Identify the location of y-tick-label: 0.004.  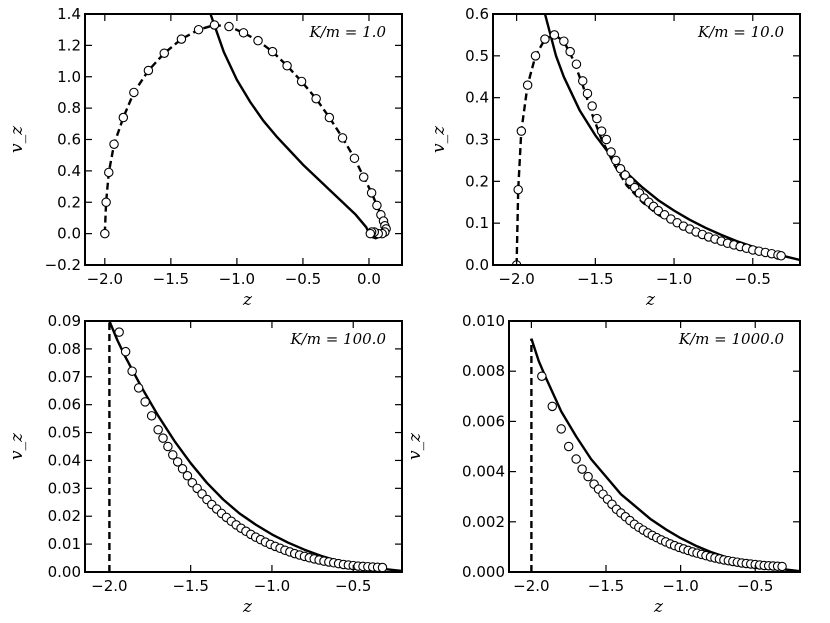
(483, 472).